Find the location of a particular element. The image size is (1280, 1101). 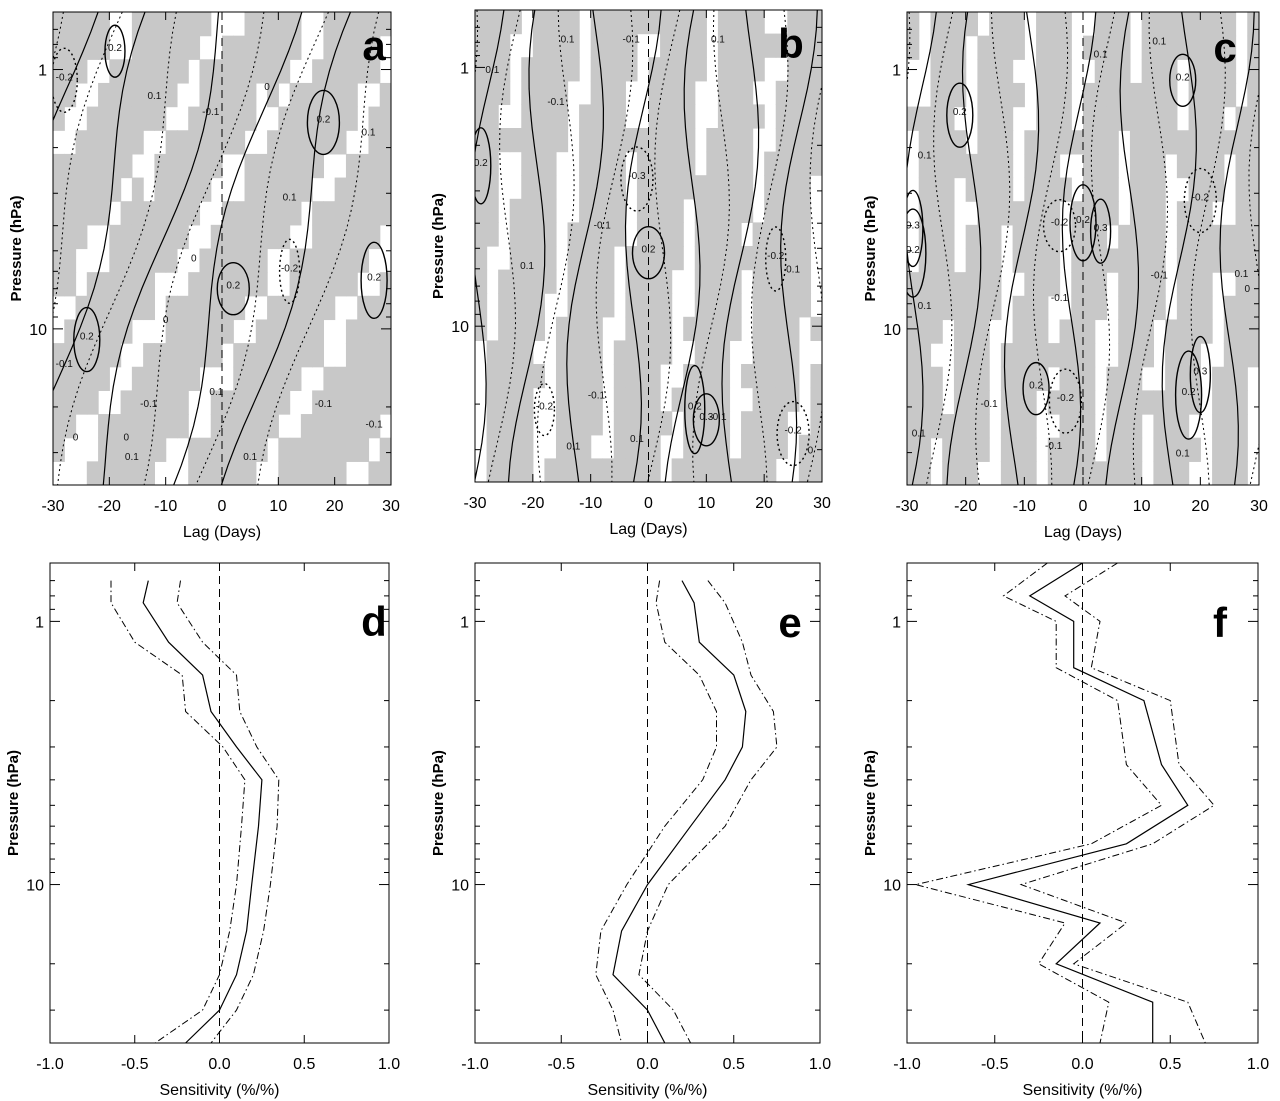

x-tick-label: -30 is located at coordinates (906, 506).